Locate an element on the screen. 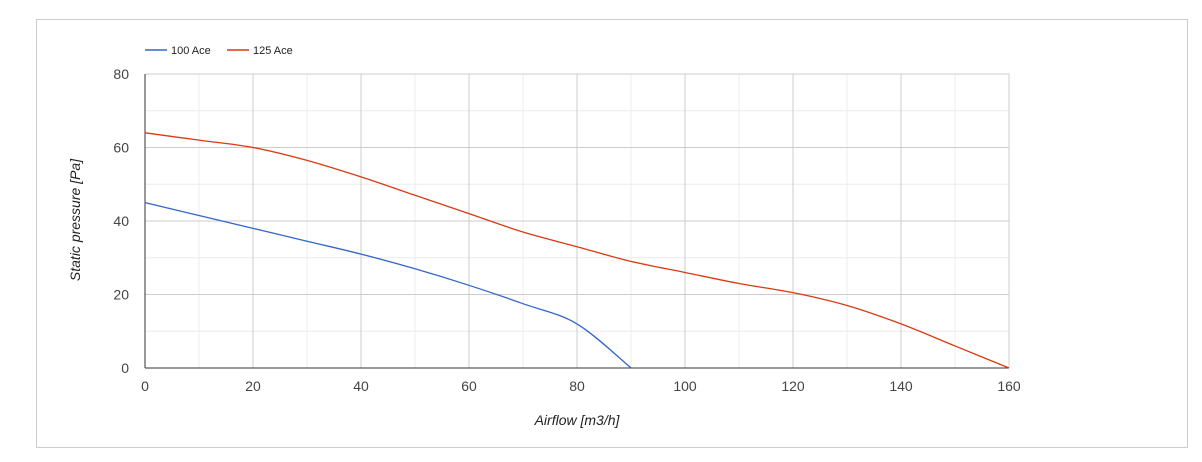  x-tick-label: 100 is located at coordinates (685, 386).